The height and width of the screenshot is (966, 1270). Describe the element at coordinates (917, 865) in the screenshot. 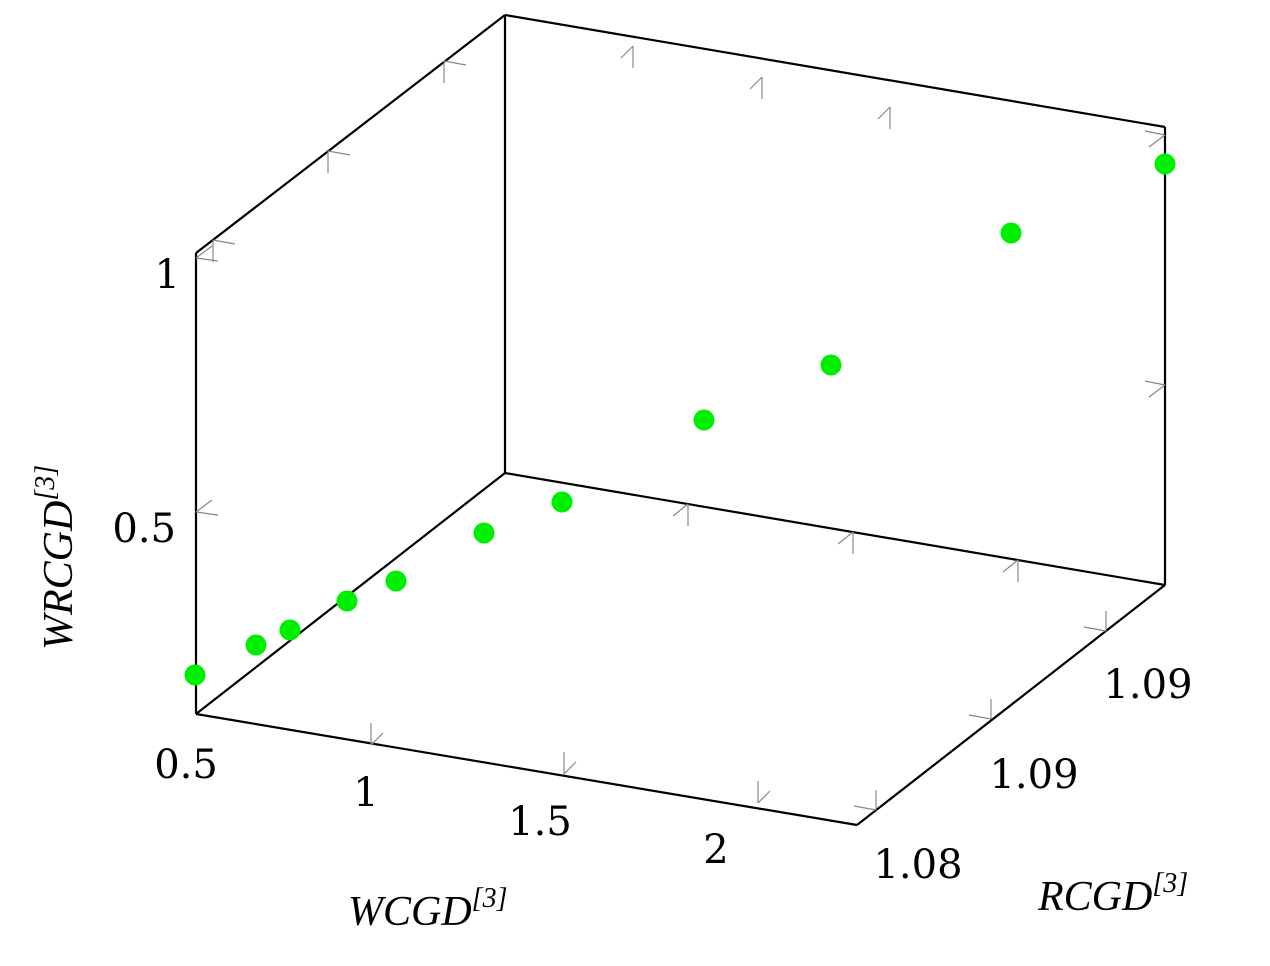

I see `y-tick-label: 1.08` at that location.